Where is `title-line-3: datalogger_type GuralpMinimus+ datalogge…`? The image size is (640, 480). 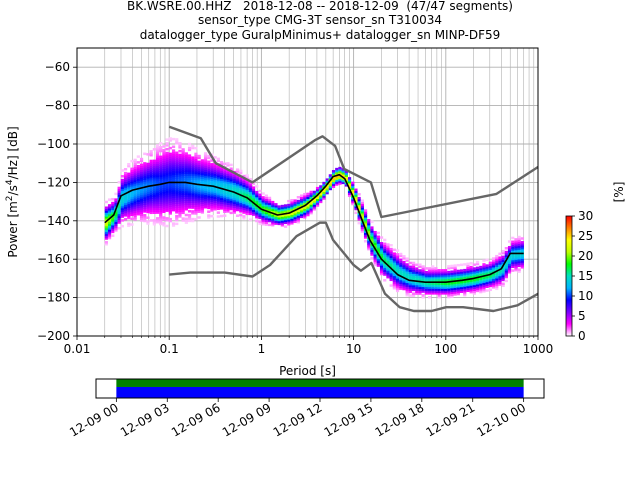 title-line-3: datalogger_type GuralpMinimus+ datalogge… is located at coordinates (320, 35).